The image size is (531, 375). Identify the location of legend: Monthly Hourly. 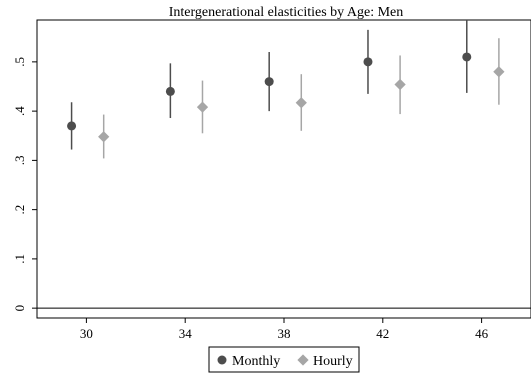
(284, 359).